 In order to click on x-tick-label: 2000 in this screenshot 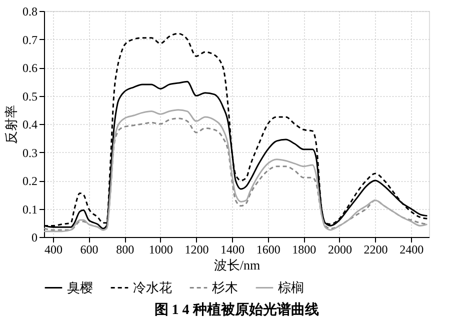, I will do `click(340, 249)`.